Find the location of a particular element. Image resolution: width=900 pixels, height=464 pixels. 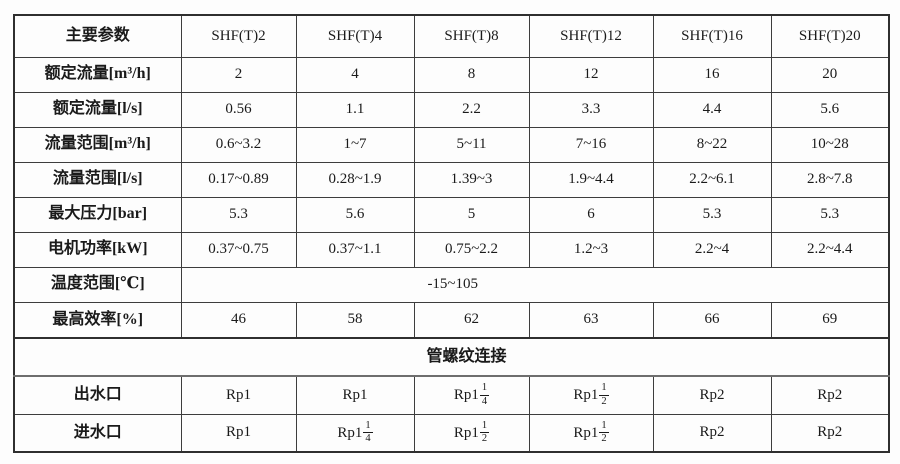

value-cell: 20 is located at coordinates (830, 74).